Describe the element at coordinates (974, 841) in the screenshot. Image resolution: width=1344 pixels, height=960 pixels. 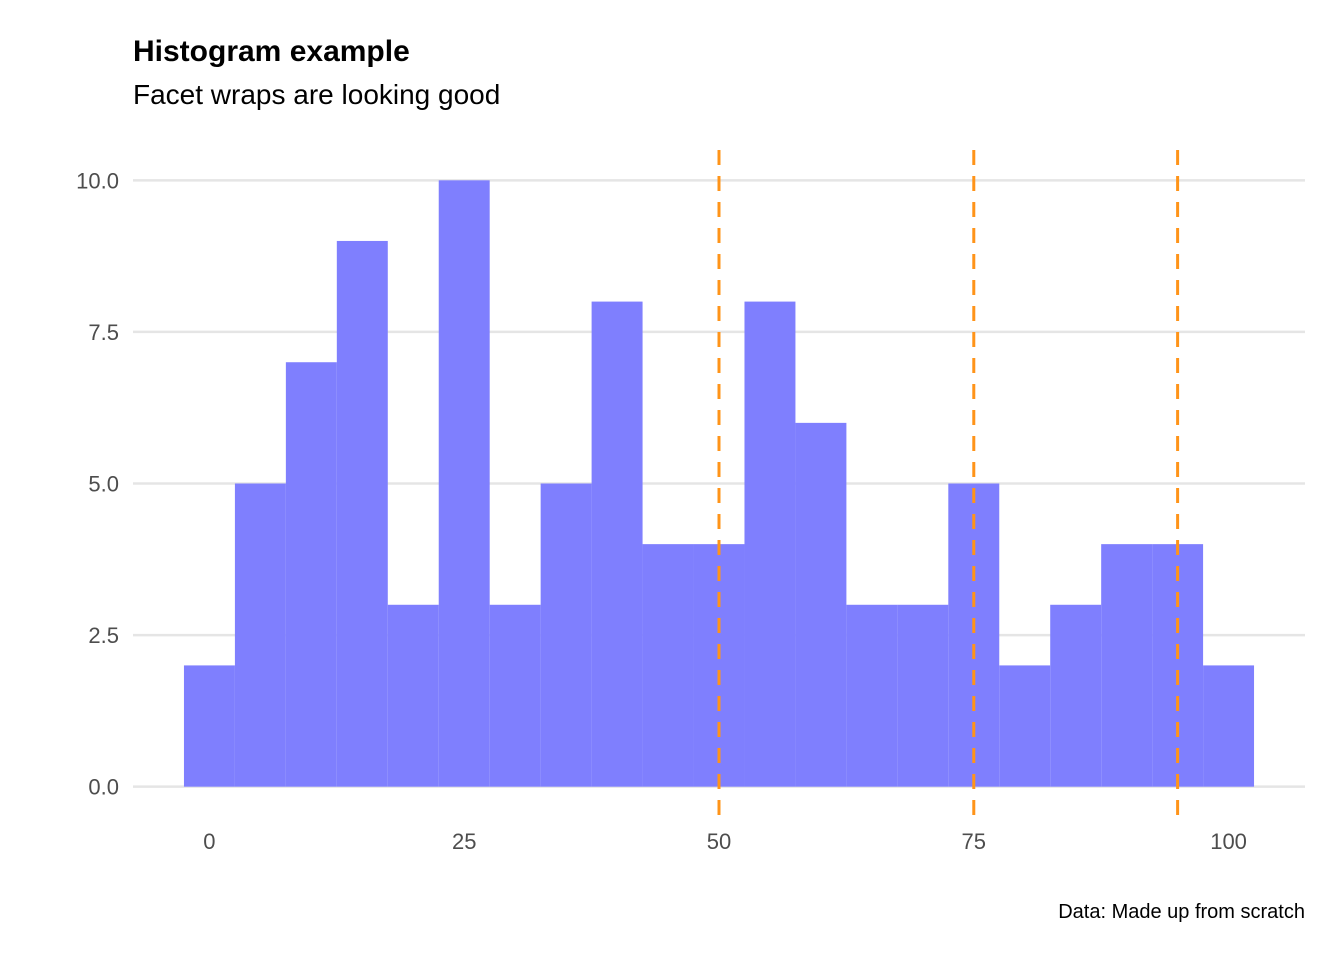
I see `x-tick-label: 75` at that location.